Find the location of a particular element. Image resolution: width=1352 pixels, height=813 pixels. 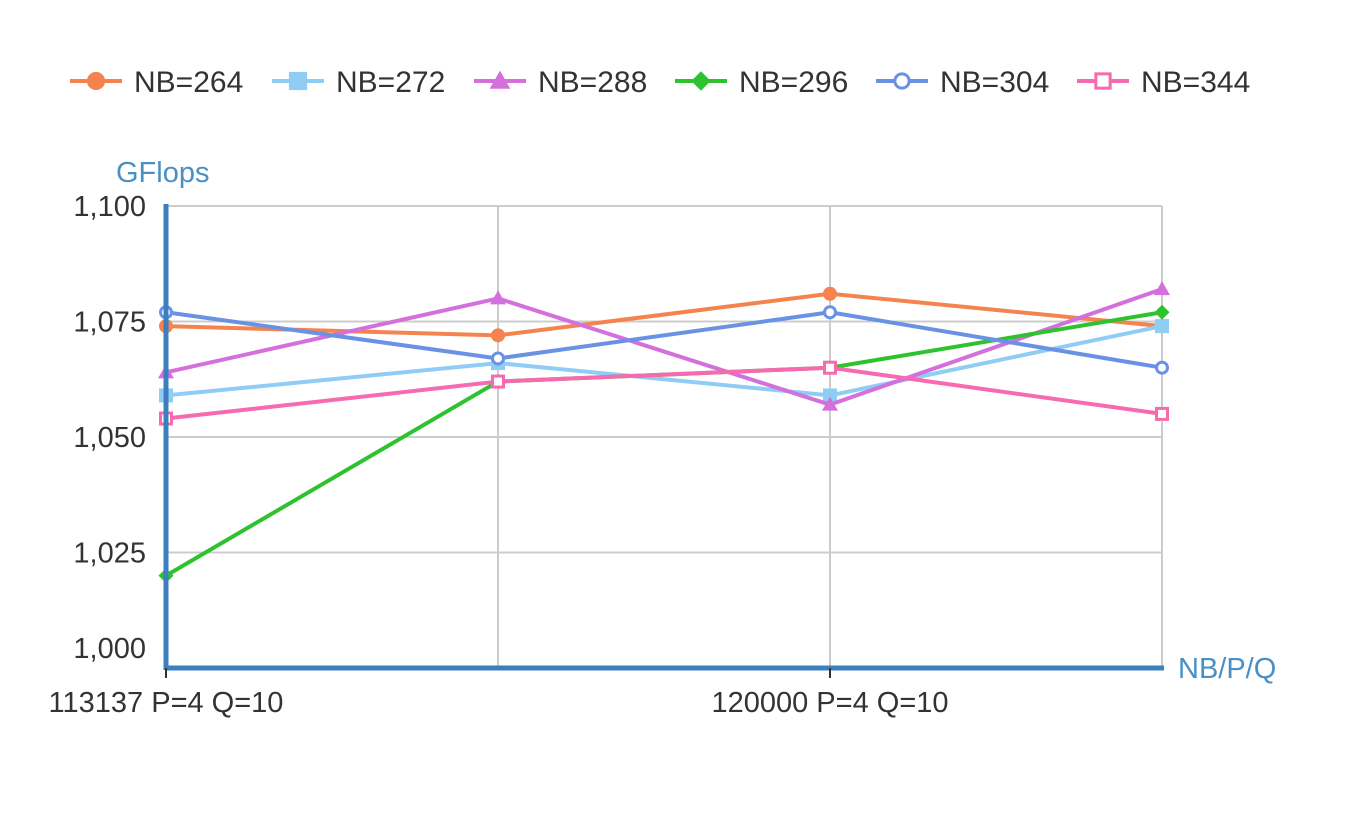

legend-item: NB=272 is located at coordinates (358, 82).